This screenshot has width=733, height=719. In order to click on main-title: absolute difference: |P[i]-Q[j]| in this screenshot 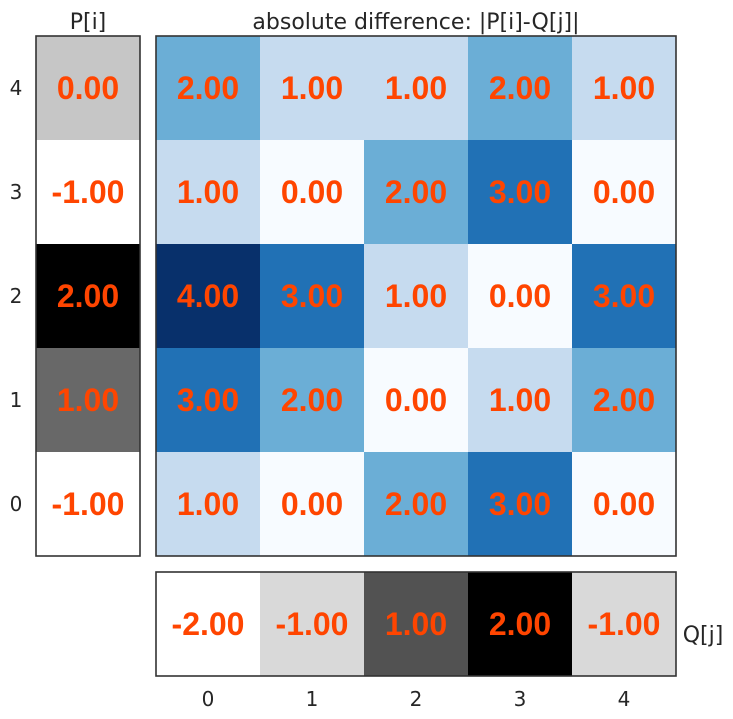, I will do `click(415, 22)`.